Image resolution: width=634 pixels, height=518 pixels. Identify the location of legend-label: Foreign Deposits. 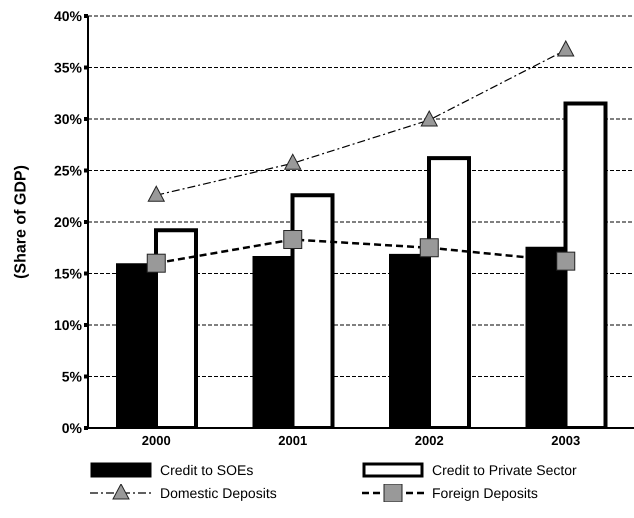
(485, 493).